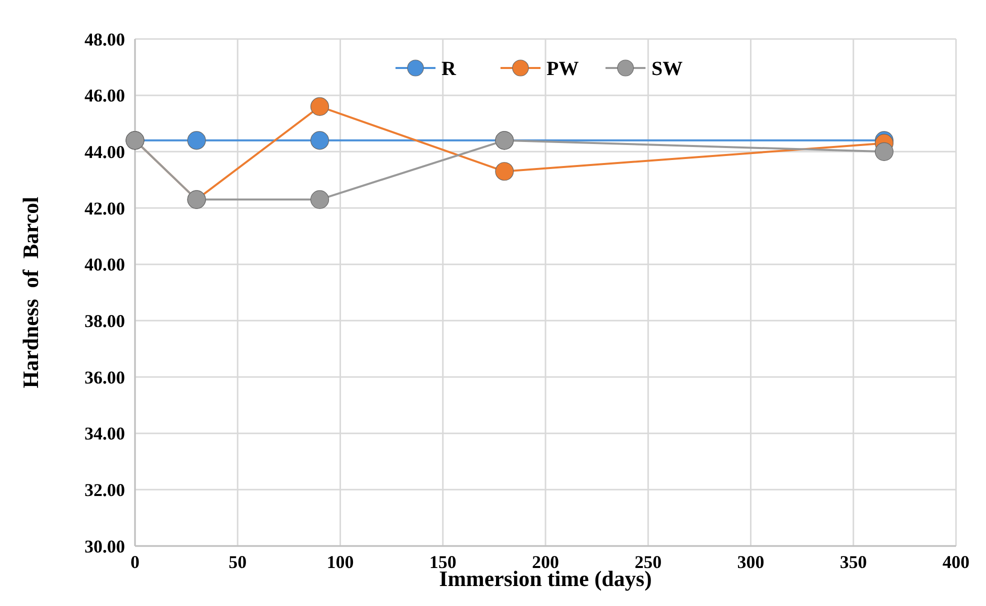 The width and height of the screenshot is (986, 606). I want to click on y-tick-label: 46.00, so click(104, 96).